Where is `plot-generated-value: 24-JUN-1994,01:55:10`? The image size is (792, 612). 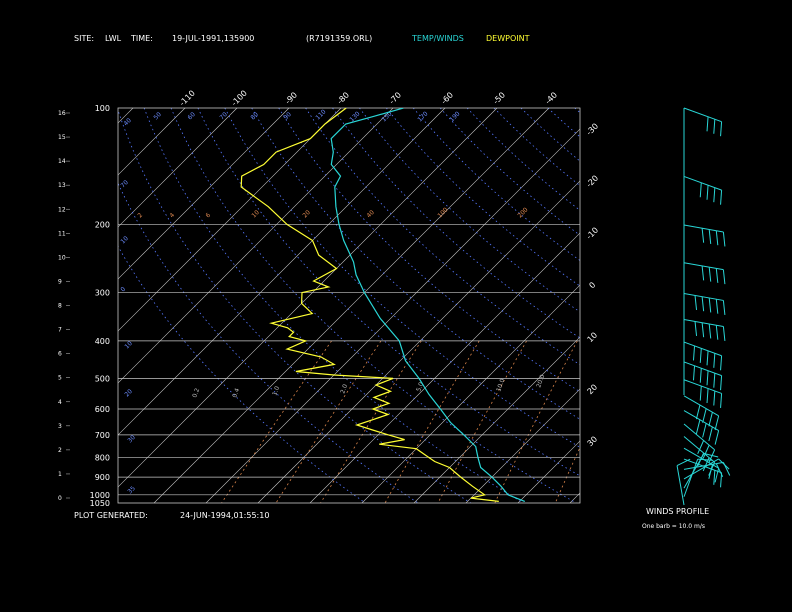 plot-generated-value: 24-JUN-1994,01:55:10 is located at coordinates (224, 515).